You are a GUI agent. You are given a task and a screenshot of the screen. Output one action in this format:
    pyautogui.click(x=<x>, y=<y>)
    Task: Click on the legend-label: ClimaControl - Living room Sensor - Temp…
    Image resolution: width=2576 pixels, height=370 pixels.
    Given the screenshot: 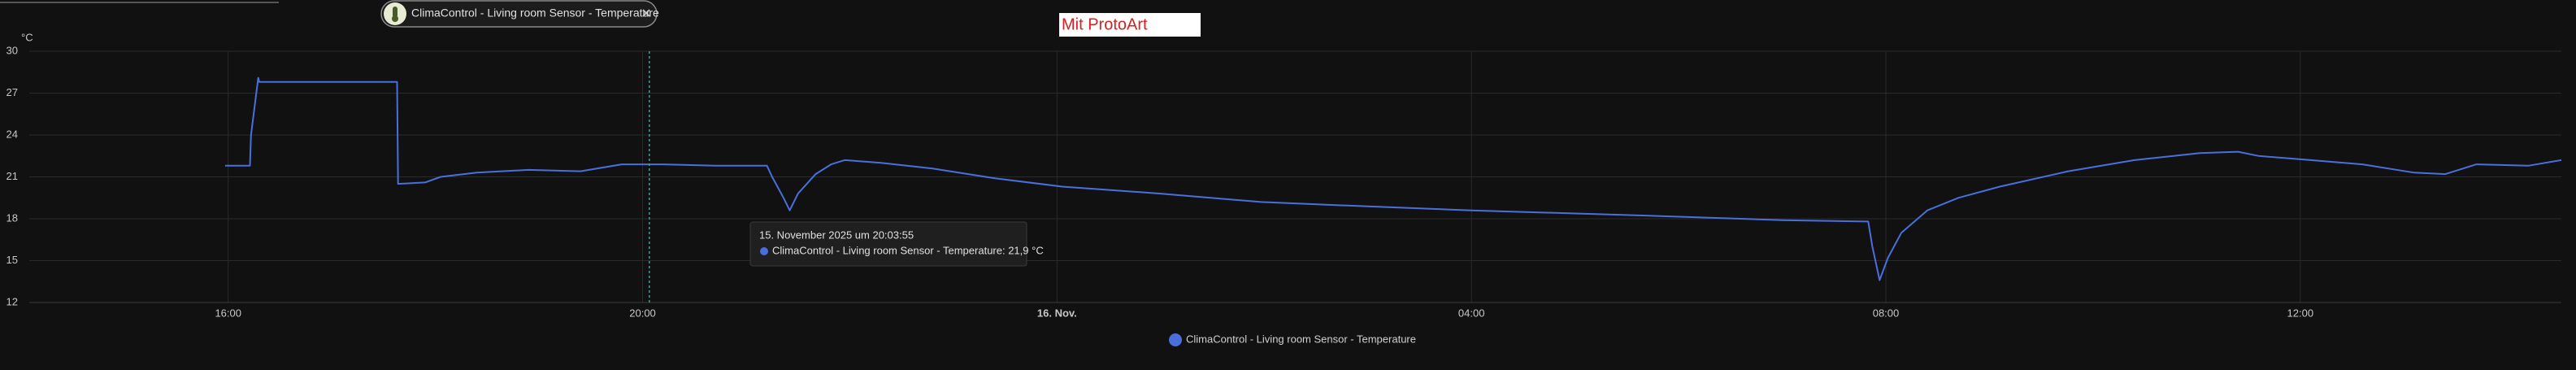 What is the action you would take?
    pyautogui.click(x=1301, y=339)
    